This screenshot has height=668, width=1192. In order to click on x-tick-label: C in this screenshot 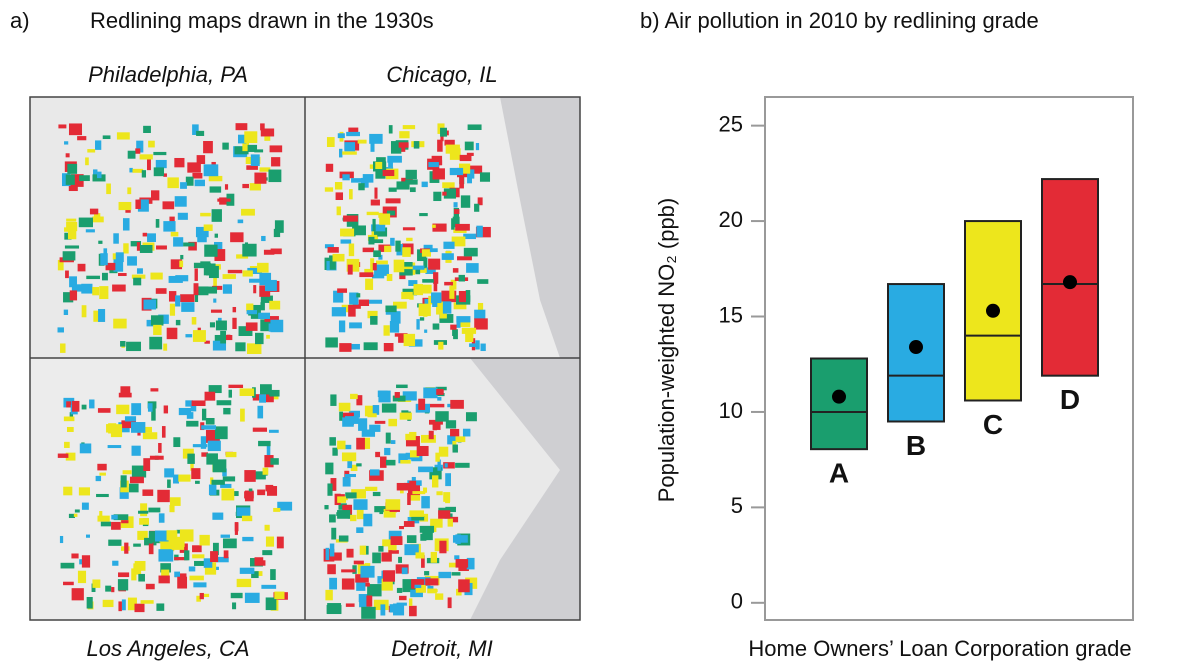, I will do `click(993, 424)`.